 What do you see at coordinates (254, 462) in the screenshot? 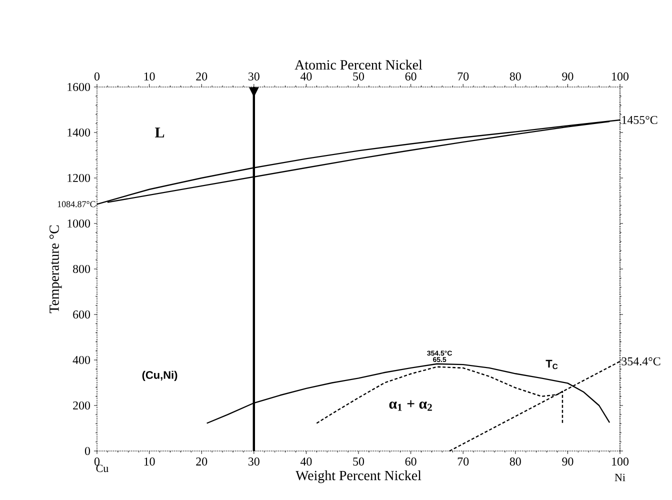
I see `x-tick-label: 30` at bounding box center [254, 462].